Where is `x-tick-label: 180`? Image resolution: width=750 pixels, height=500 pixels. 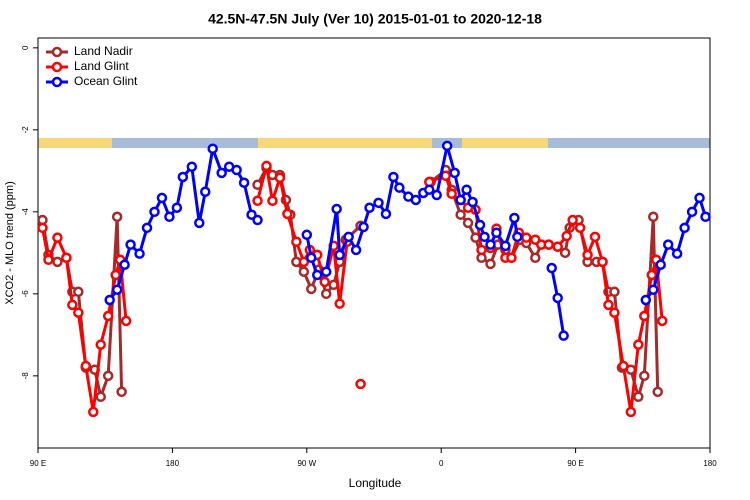
x-tick-label: 180 is located at coordinates (173, 463).